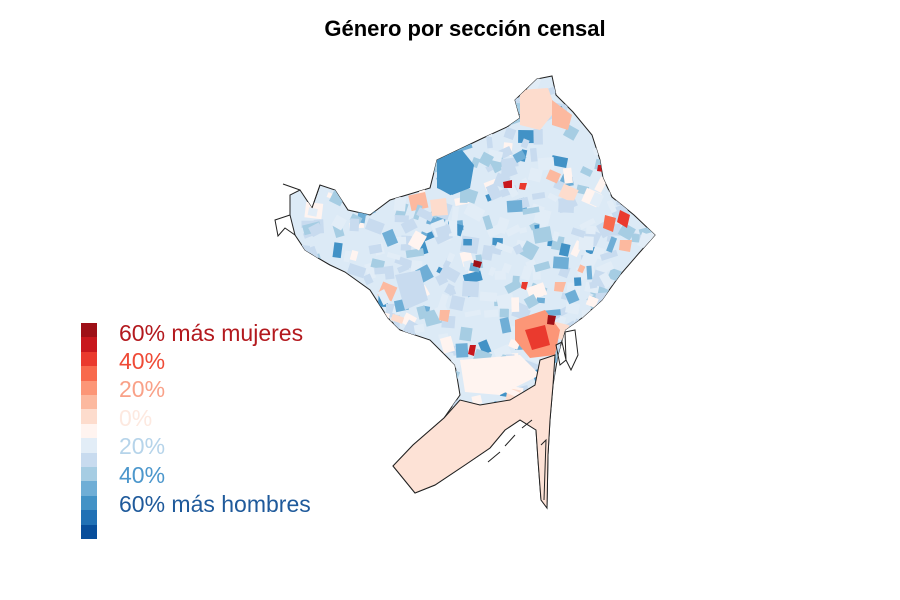  Describe the element at coordinates (136, 418) in the screenshot. I see `legend-label: 0%` at that location.